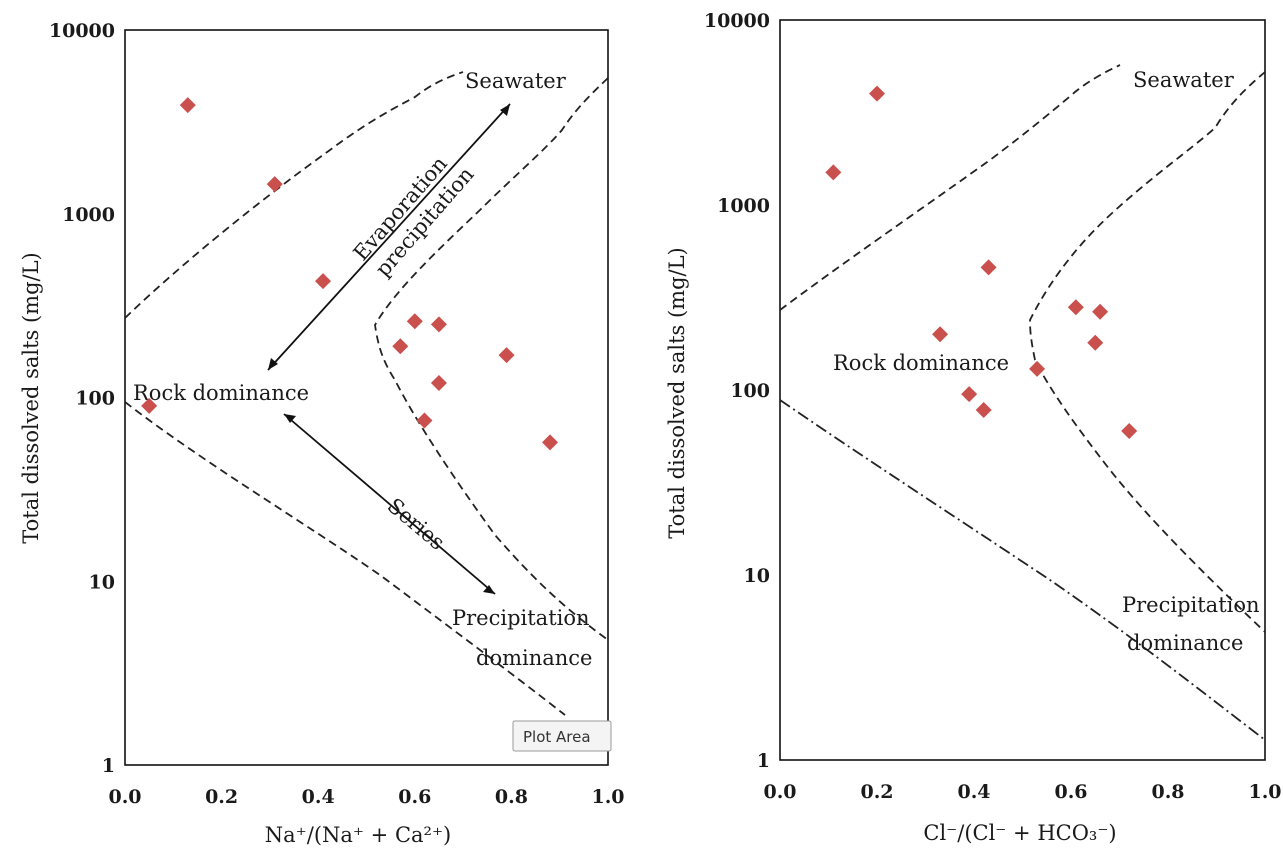  I want to click on right-x-tick-label: 0.8, so click(1167, 792).